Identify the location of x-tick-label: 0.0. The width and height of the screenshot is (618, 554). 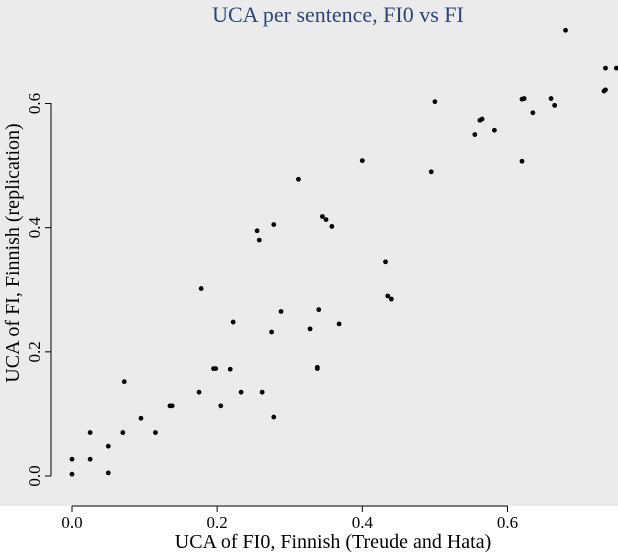
(71, 522).